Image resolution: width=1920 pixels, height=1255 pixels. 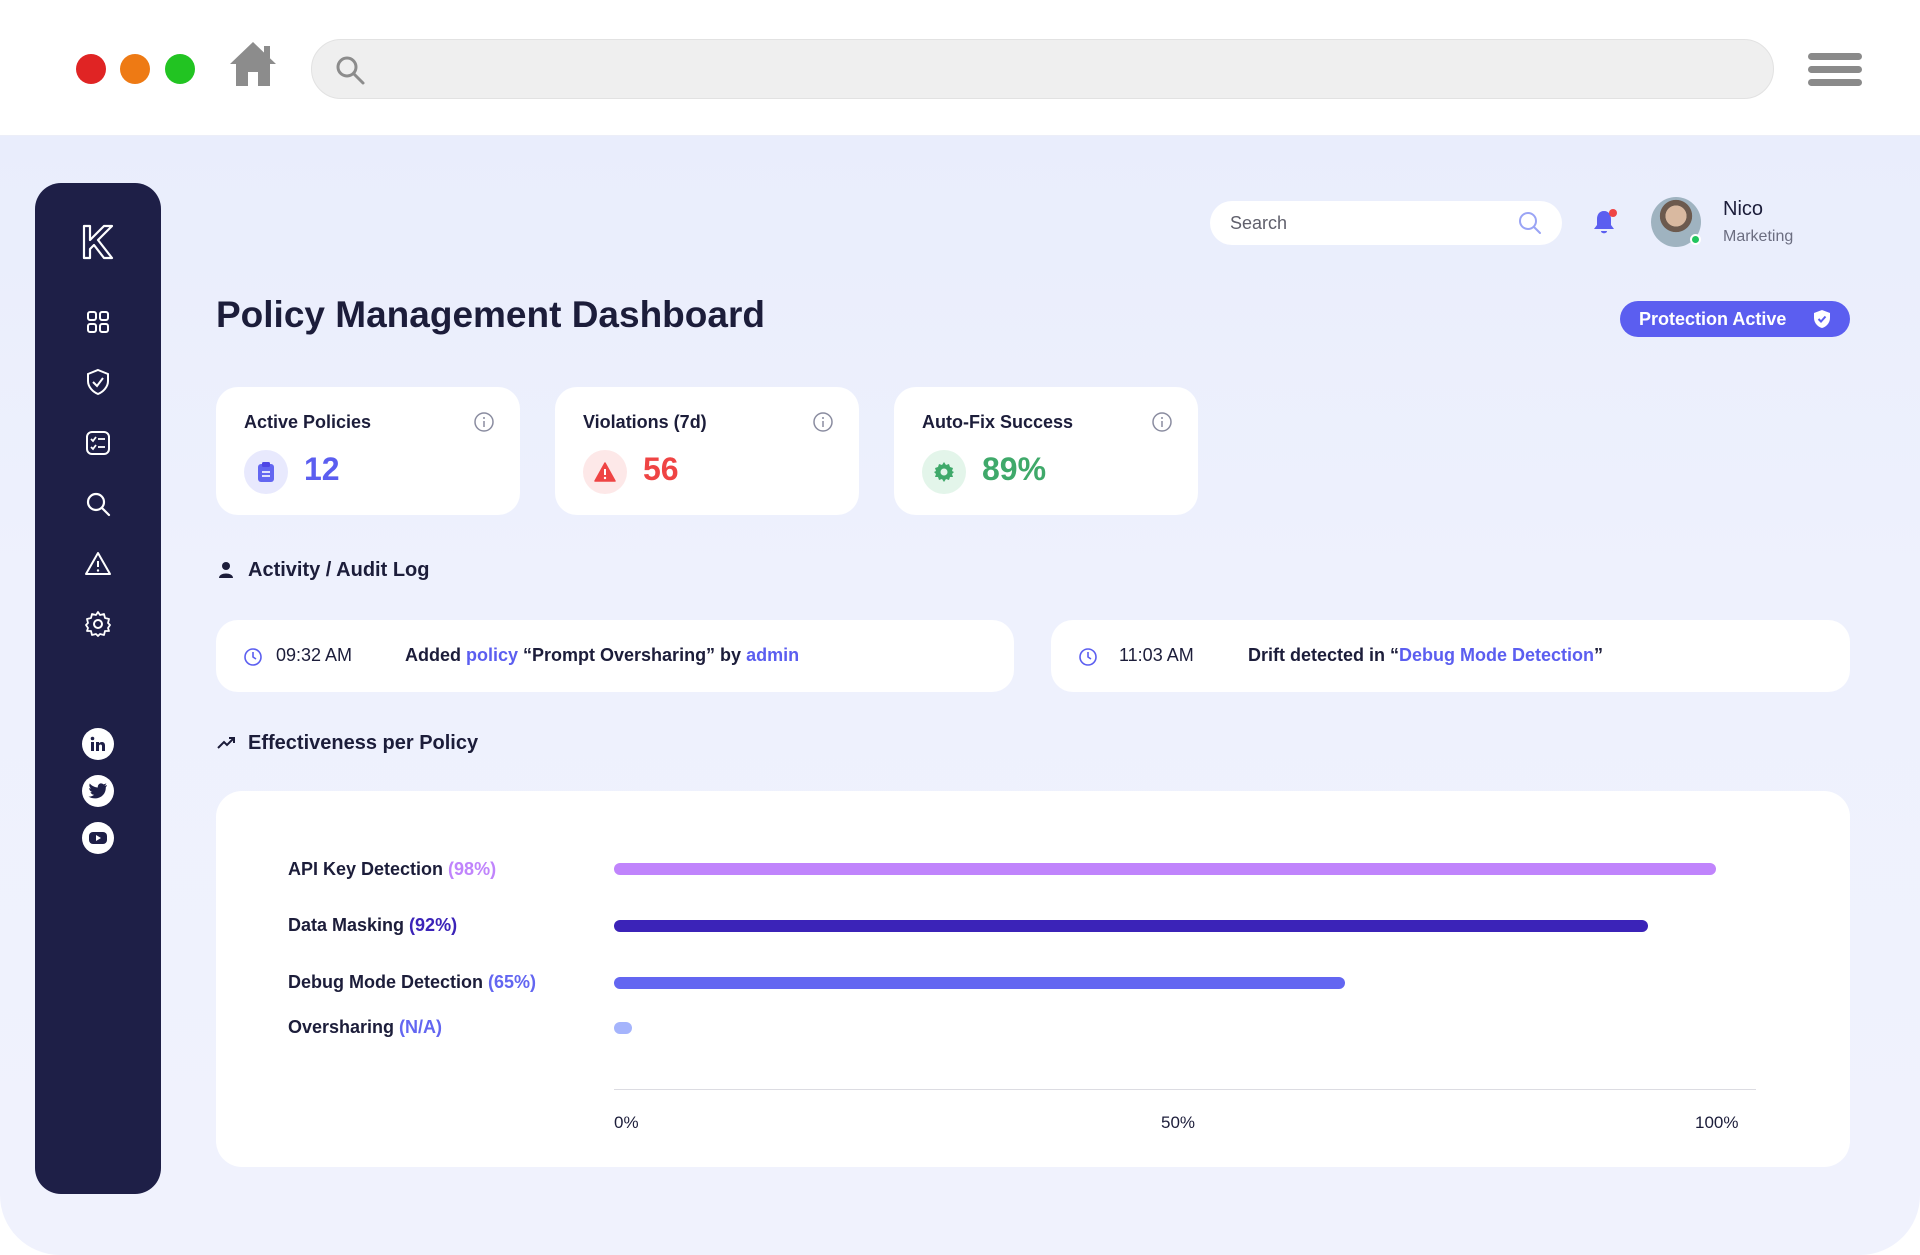 I want to click on x-tick-label: 100%, so click(x=1717, y=1122).